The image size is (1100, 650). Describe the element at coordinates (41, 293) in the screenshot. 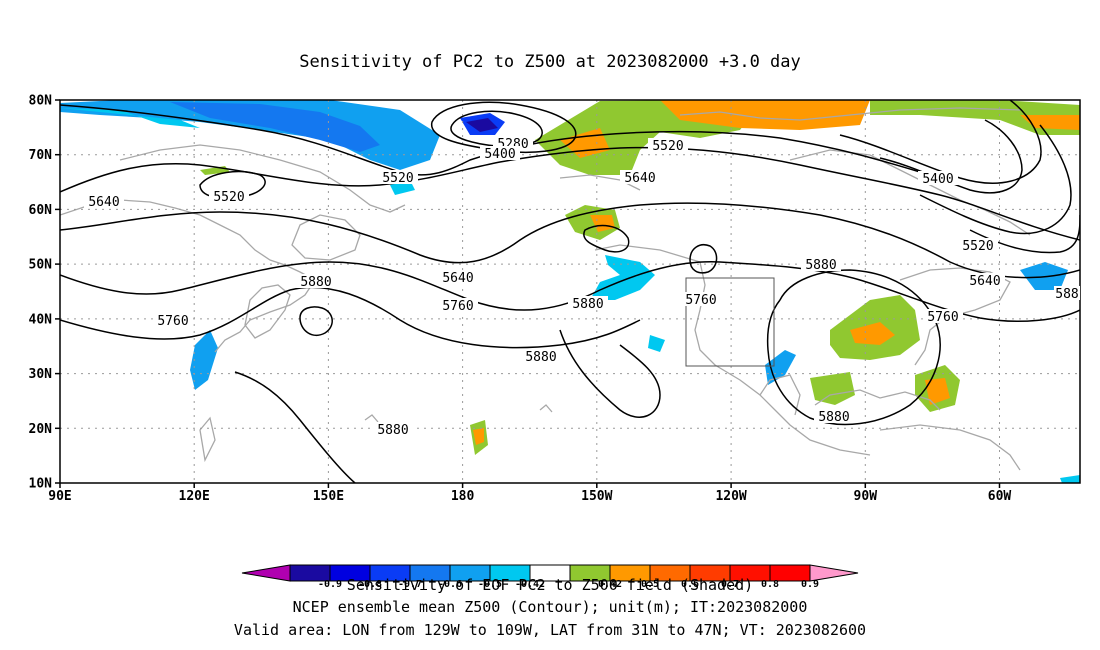

I see `latitude-labels: 80N 70N 60N 50N 40N 30N 20N 10N` at that location.